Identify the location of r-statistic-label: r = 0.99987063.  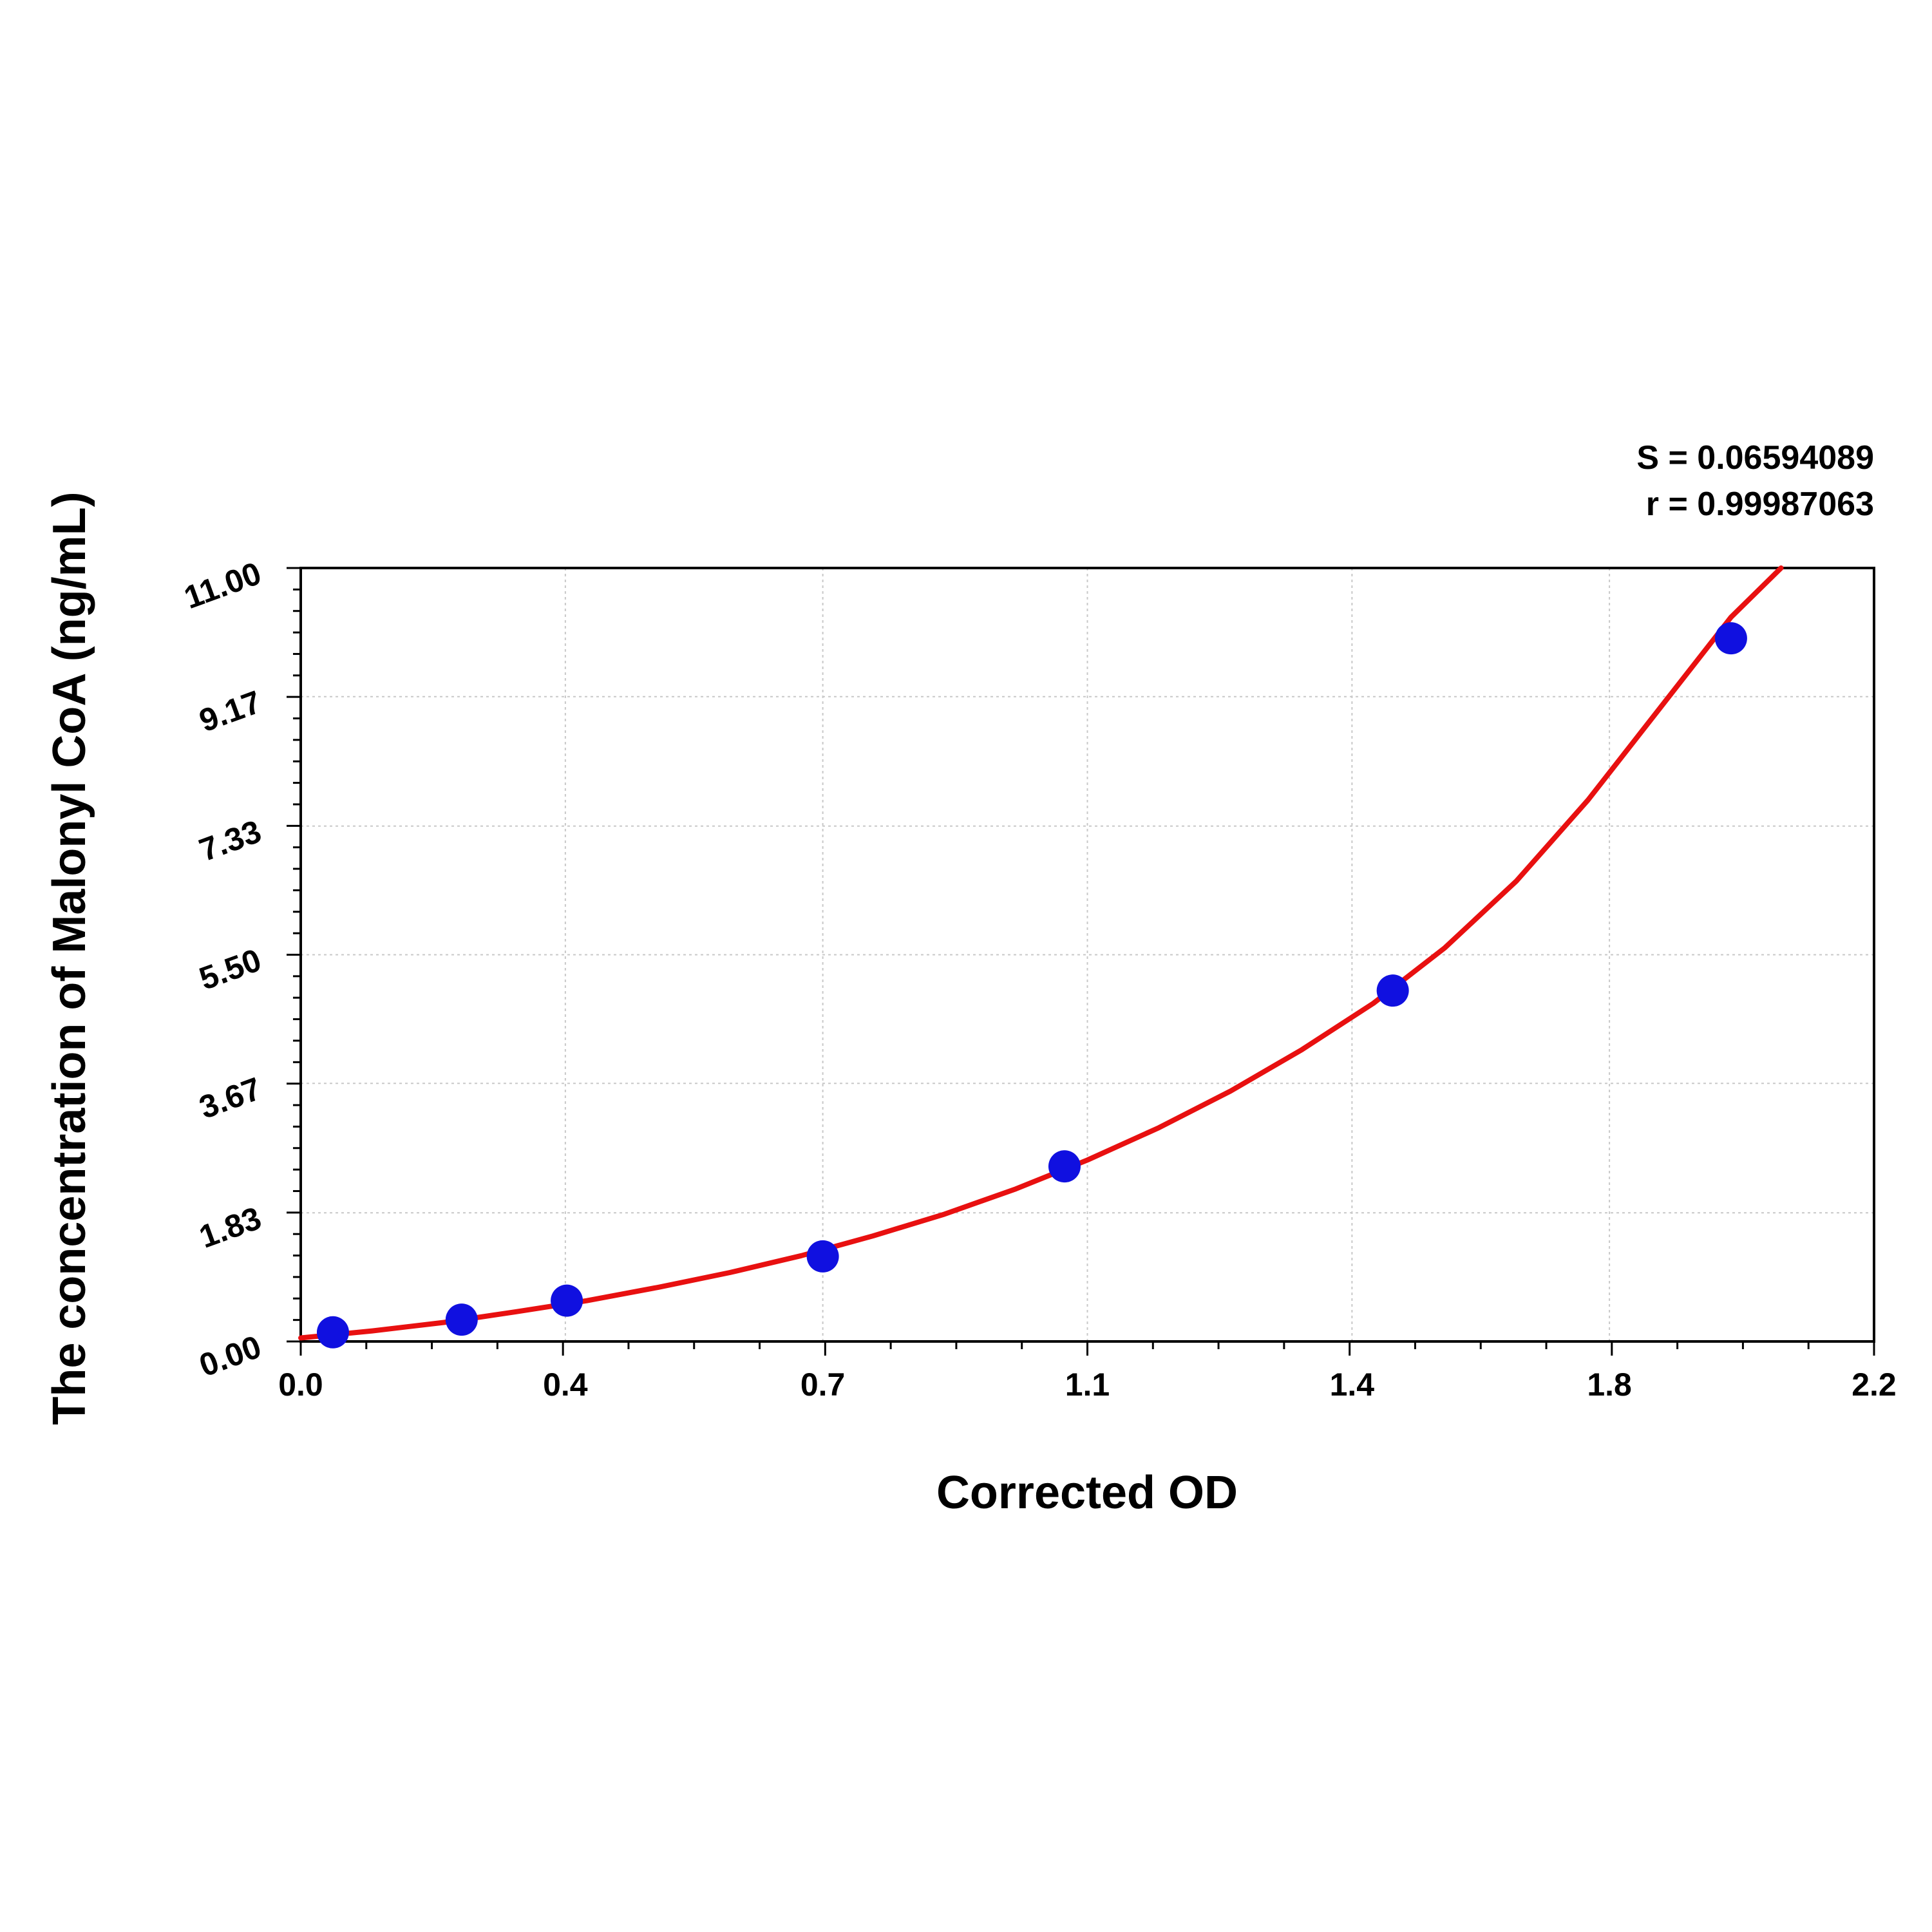
(1760, 505).